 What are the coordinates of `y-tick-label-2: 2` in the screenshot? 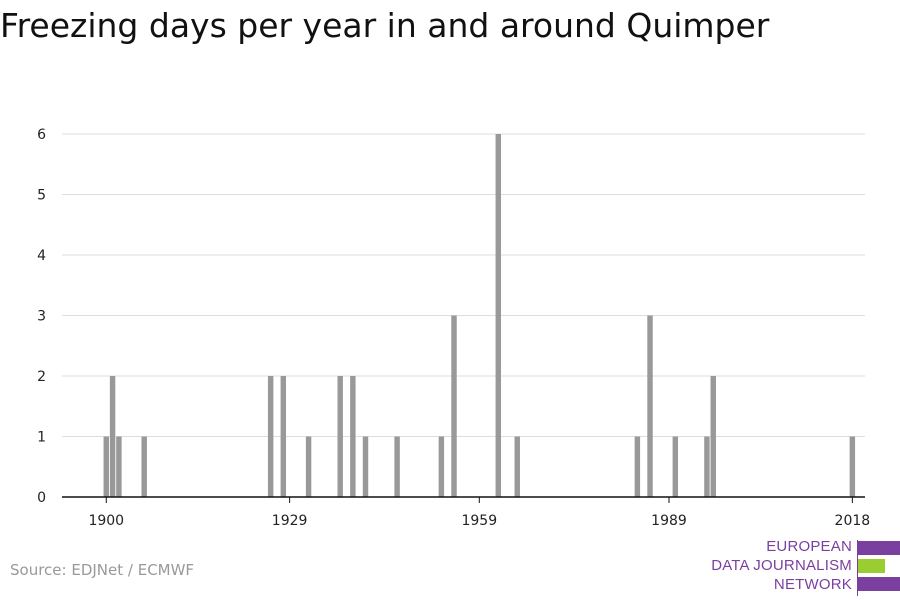 It's located at (41, 377).